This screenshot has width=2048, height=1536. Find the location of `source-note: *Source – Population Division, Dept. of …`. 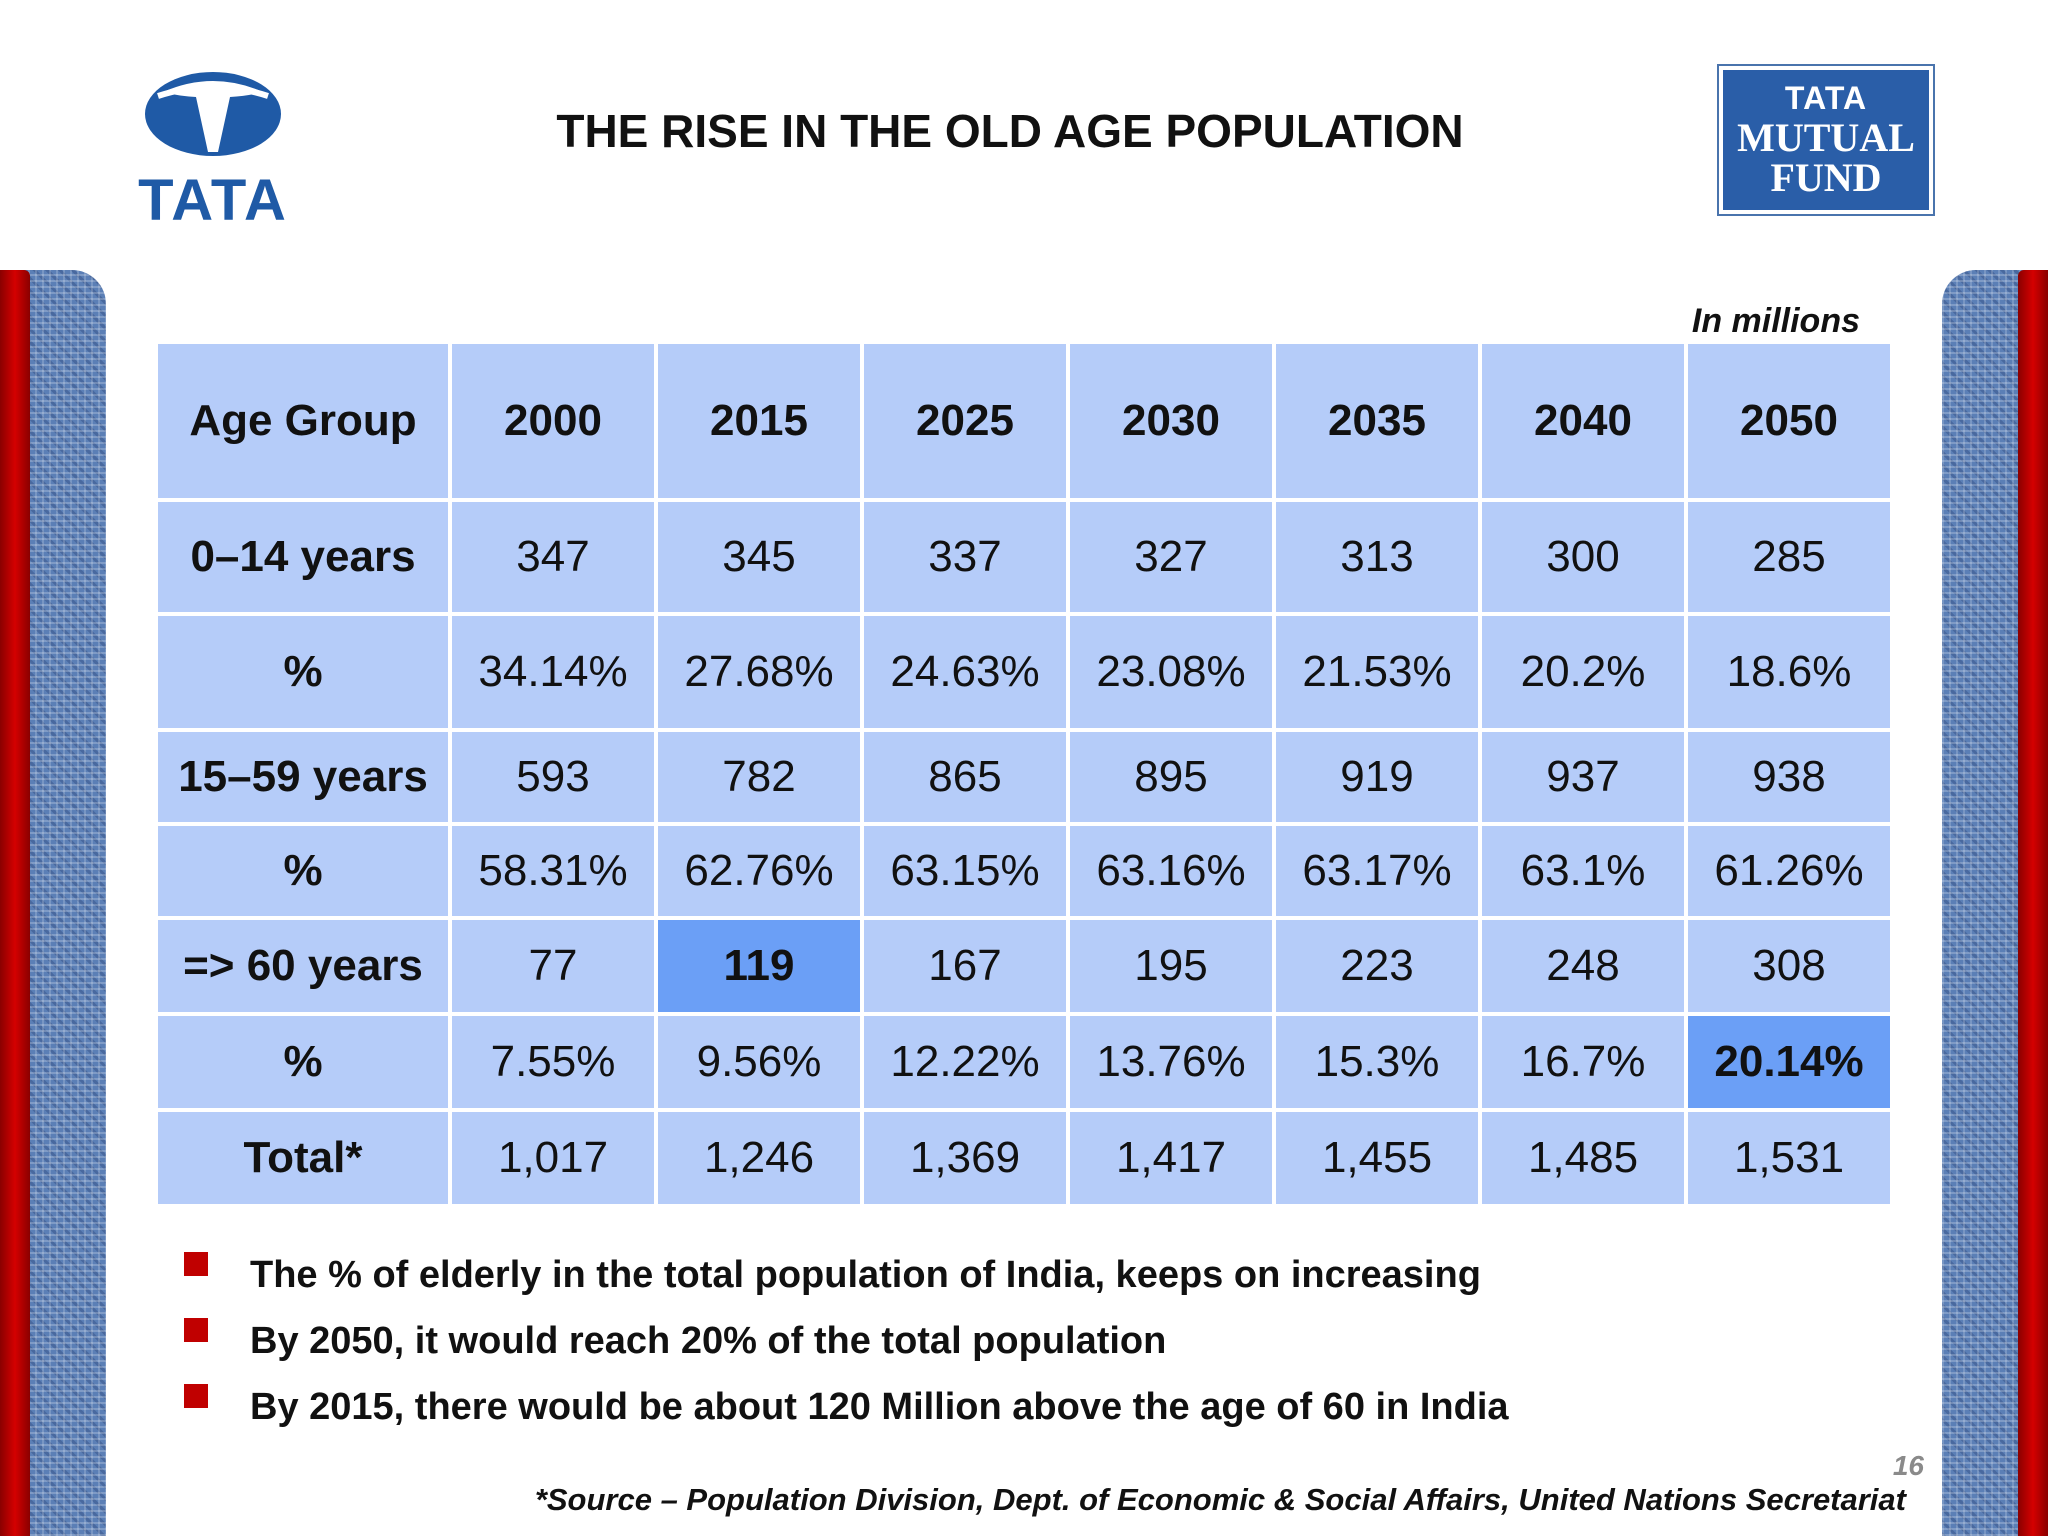

source-note: *Source – Population Division, Dept. of … is located at coordinates (1220, 1499).